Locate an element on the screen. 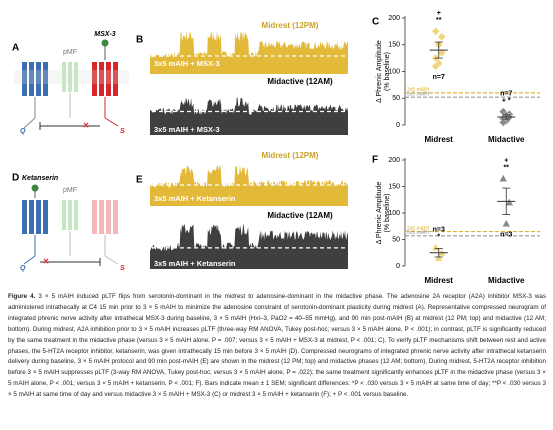  annotation: * is located at coordinates (438, 236).